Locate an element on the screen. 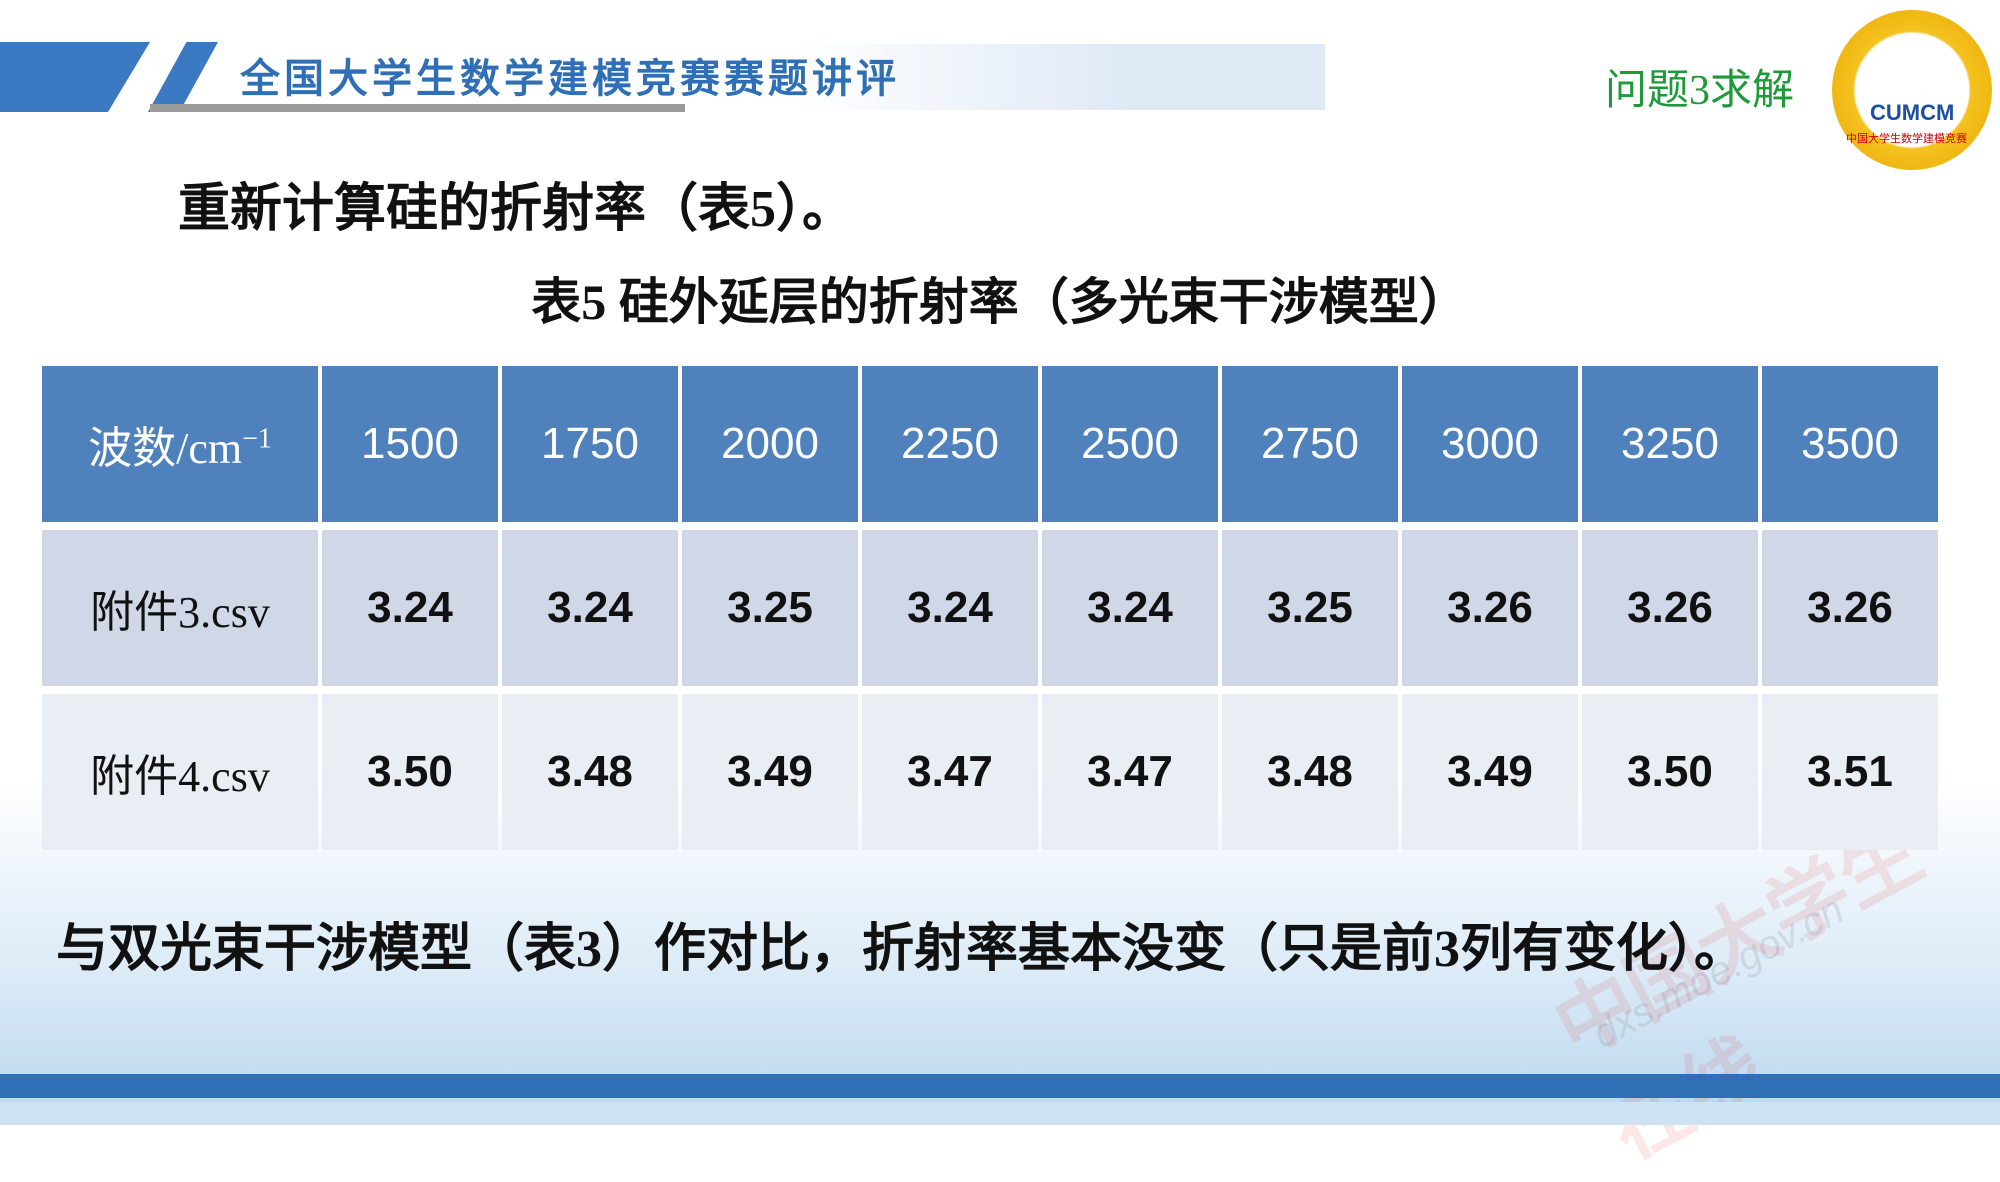  column-header: 1500 is located at coordinates (410, 444).